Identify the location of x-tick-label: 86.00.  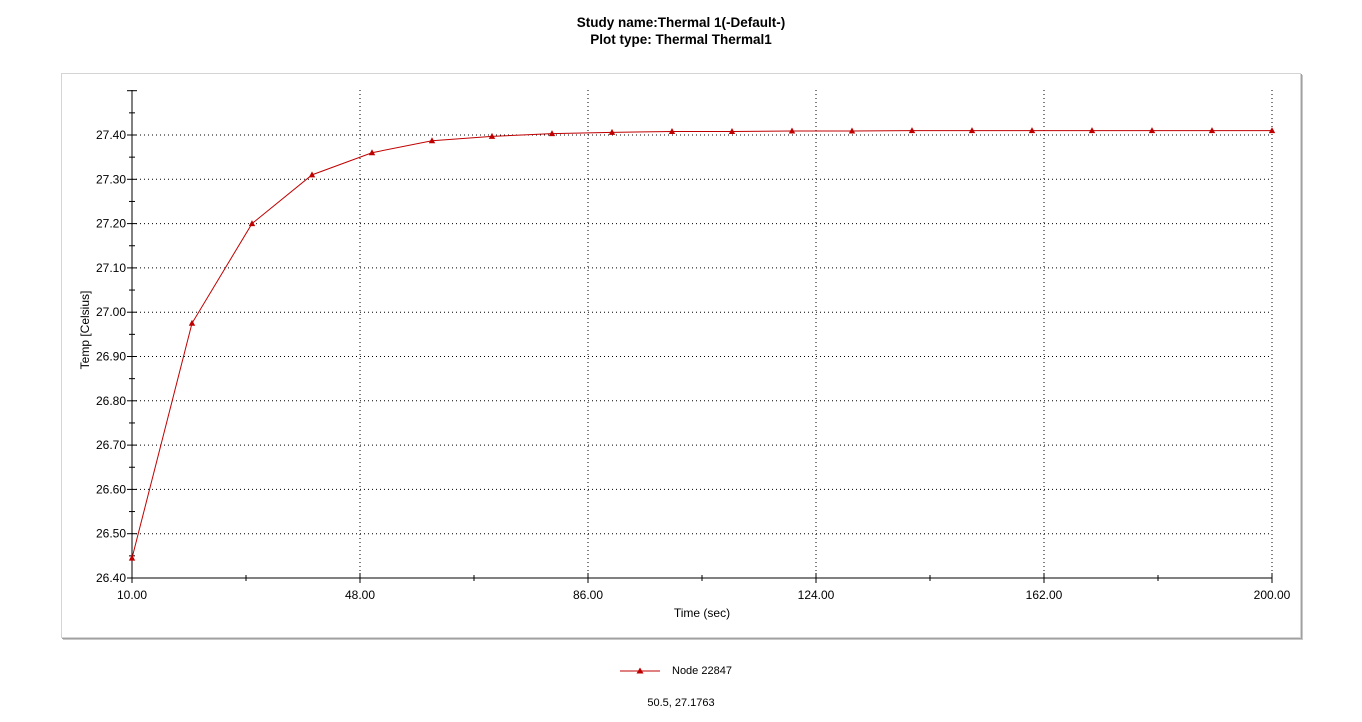
(588, 595).